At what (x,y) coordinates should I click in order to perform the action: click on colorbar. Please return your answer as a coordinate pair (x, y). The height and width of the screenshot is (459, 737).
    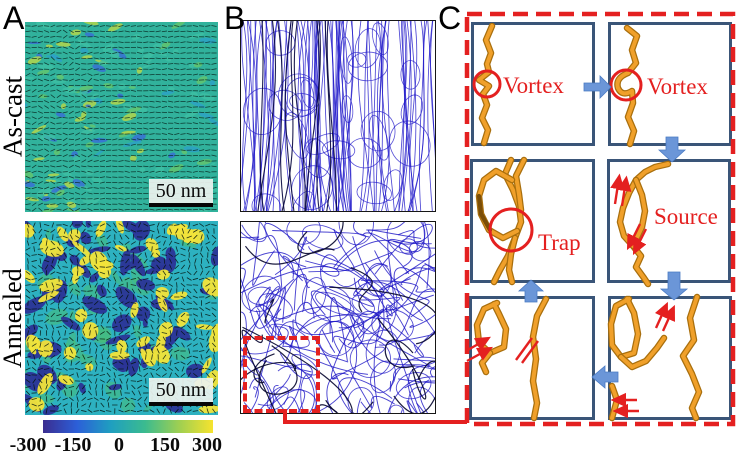
    Looking at the image, I should click on (128, 426).